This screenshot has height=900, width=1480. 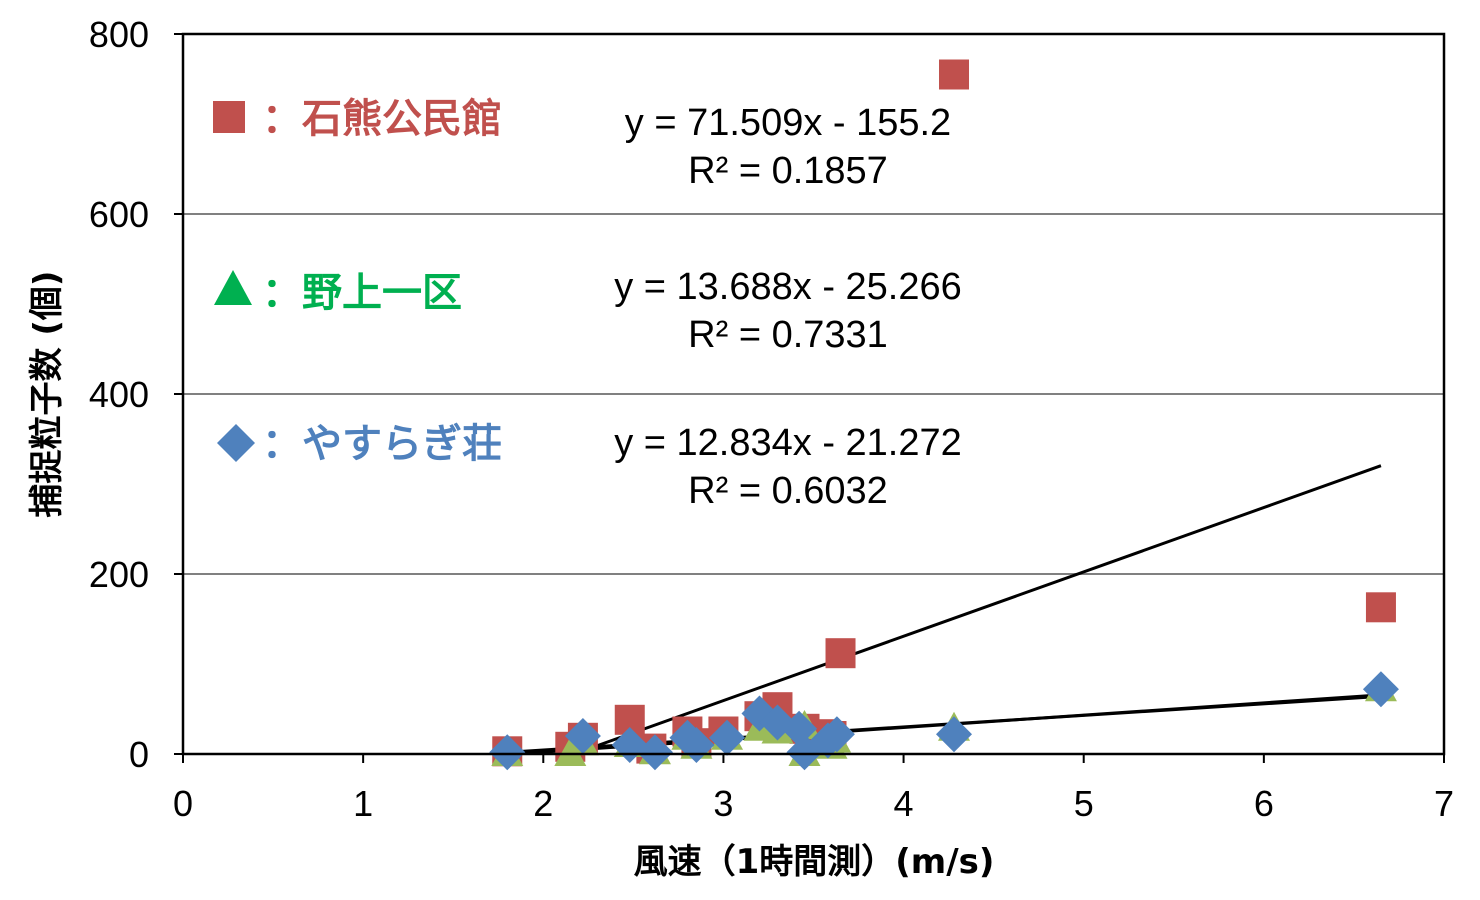 I want to click on r2-ishikuma: R² = 0.1857, so click(x=788, y=171).